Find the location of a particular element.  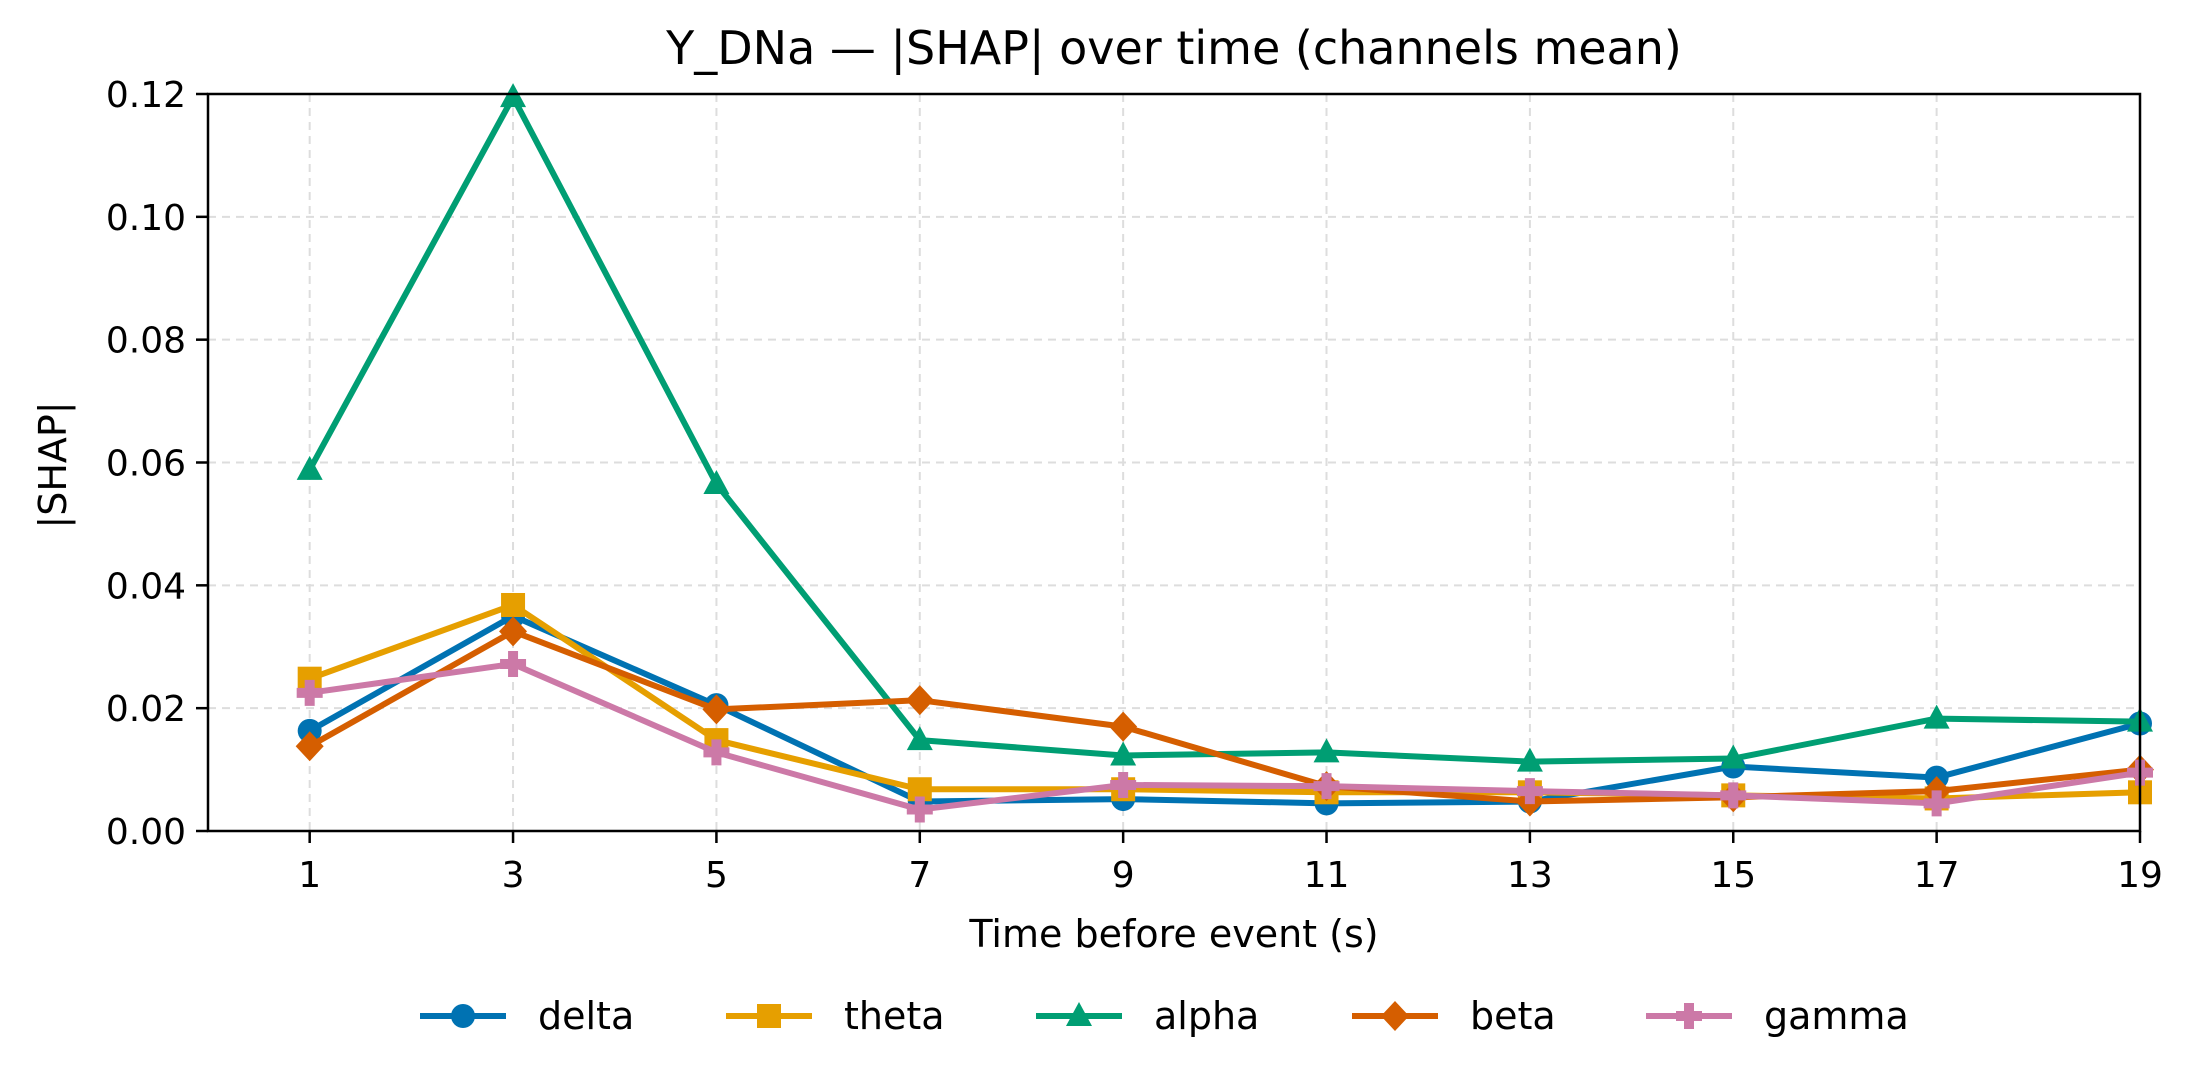

x-axis-label: Time before event (s) is located at coordinates (1173, 934).